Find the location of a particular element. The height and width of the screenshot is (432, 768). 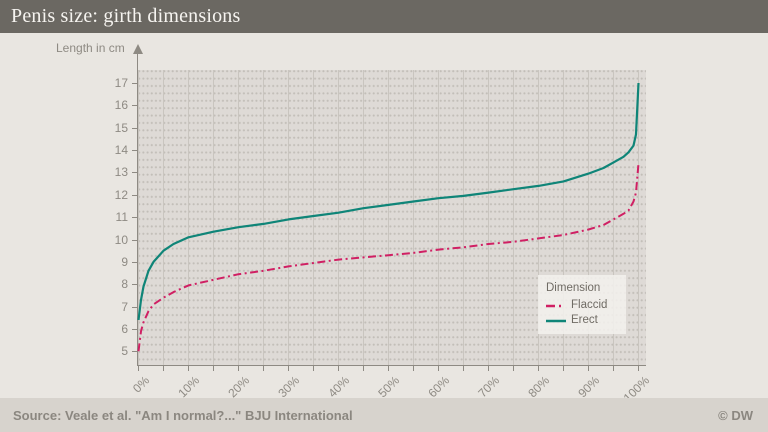

axis-arrow-up-icon is located at coordinates (137, 49).